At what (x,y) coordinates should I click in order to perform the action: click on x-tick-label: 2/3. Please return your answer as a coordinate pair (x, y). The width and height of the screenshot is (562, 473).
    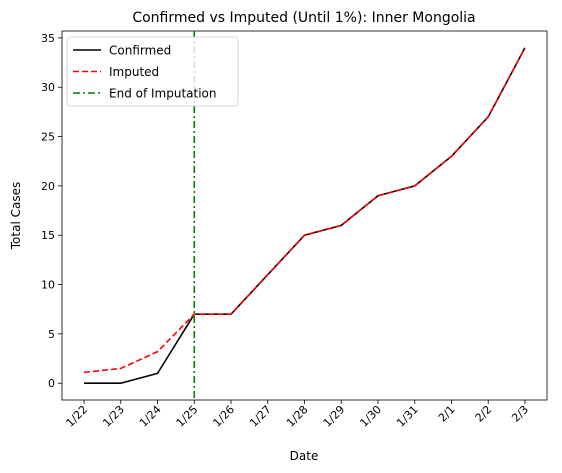
    Looking at the image, I should click on (520, 414).